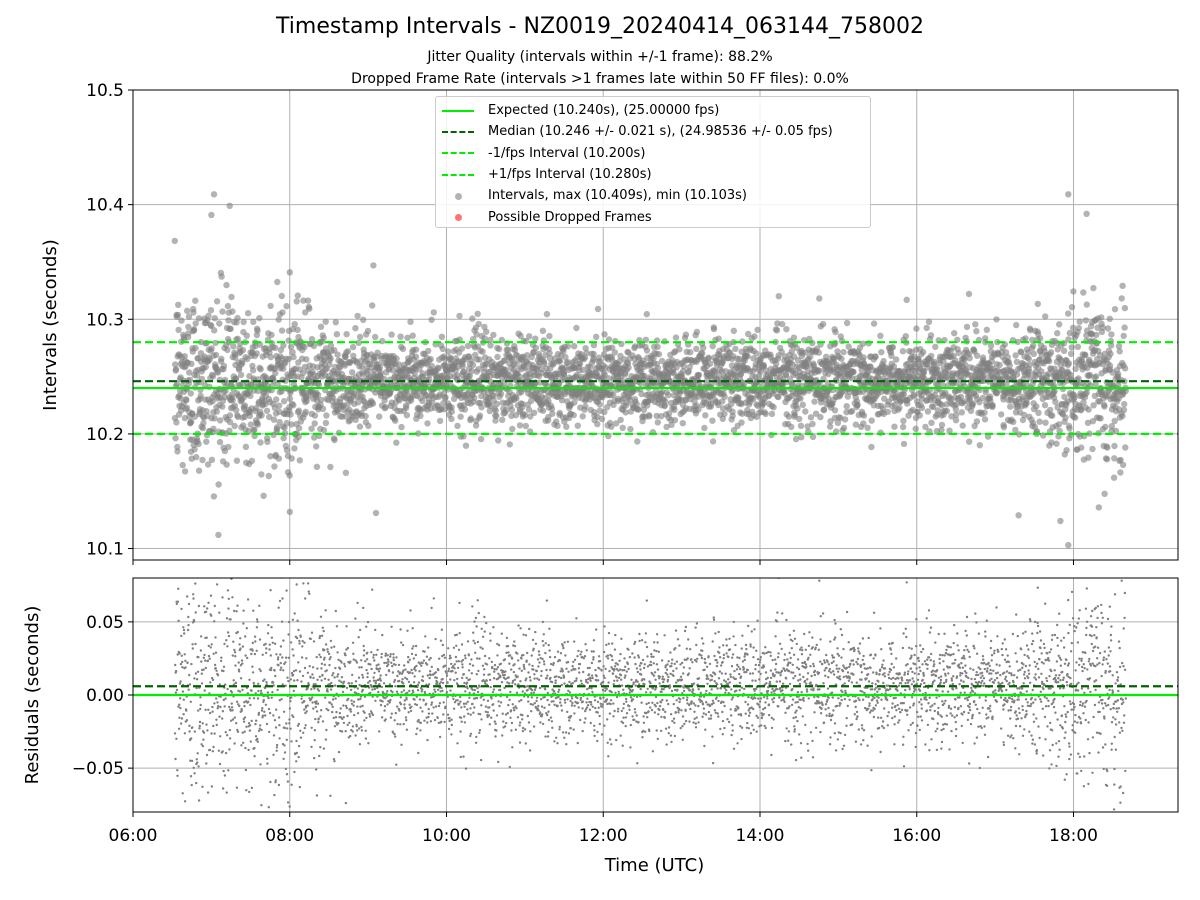 This screenshot has height=900, width=1200. Describe the element at coordinates (289, 272) in the screenshot. I see `interval-extreme-point` at that location.